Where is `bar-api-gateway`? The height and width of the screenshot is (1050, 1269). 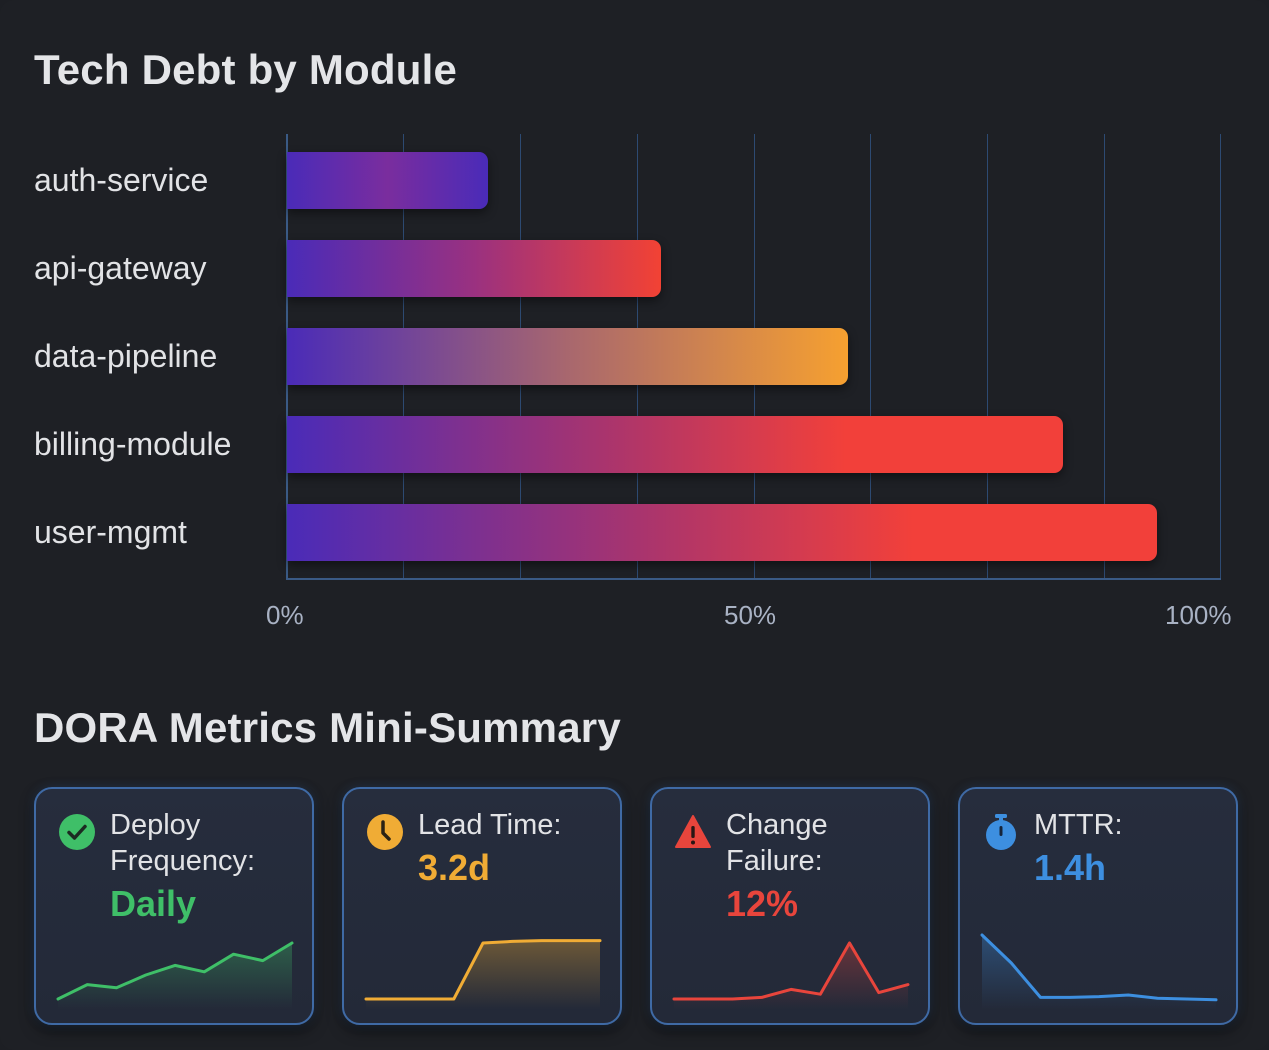 bar-api-gateway is located at coordinates (474, 268).